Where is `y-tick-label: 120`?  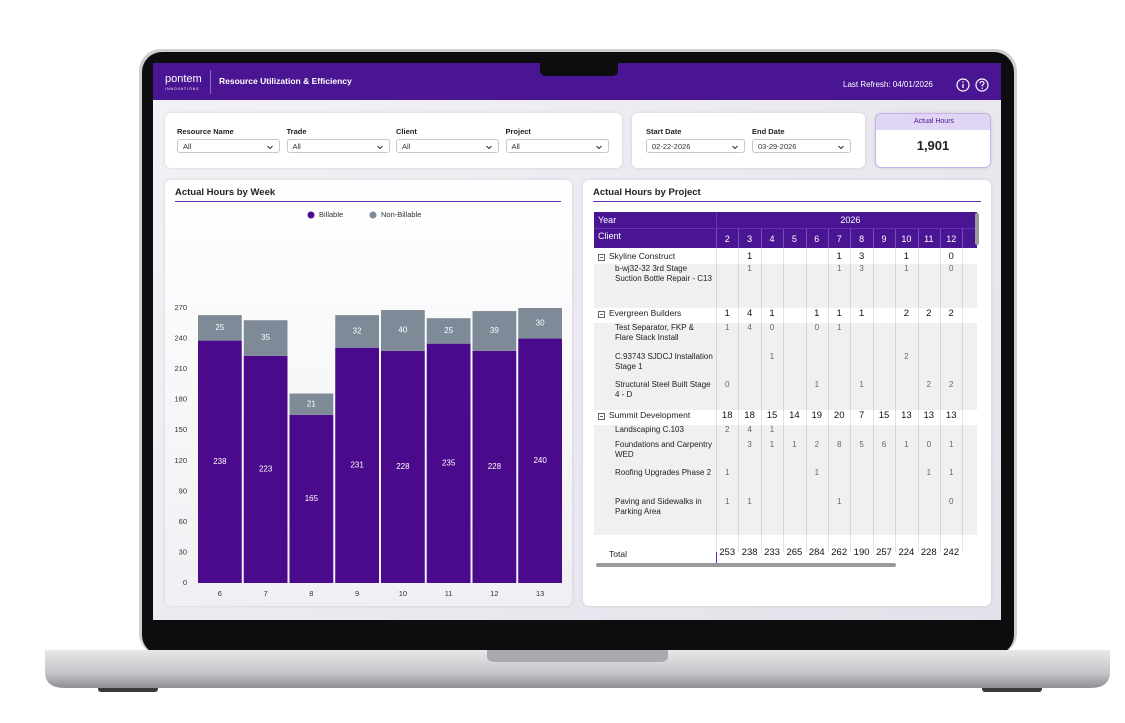
y-tick-label: 120 is located at coordinates (180, 460).